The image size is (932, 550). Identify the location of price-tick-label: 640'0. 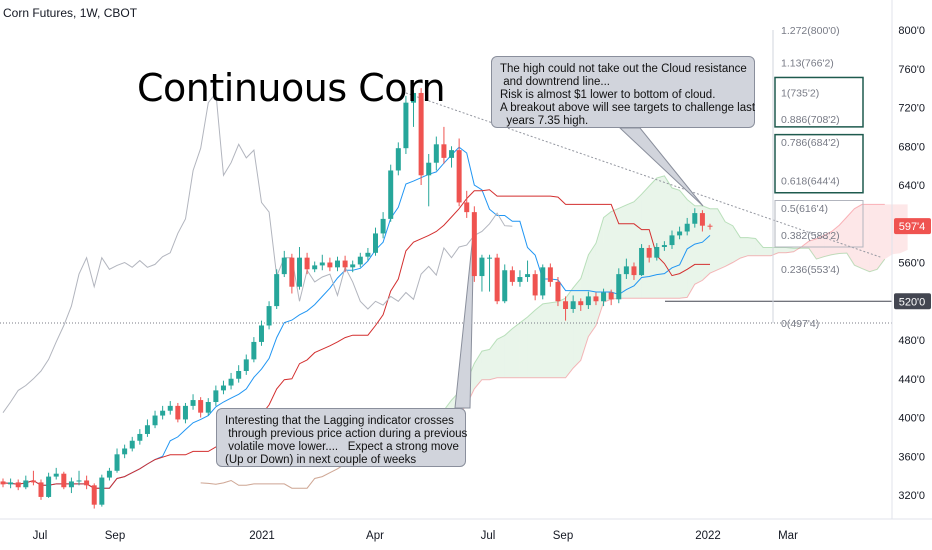
(911, 186).